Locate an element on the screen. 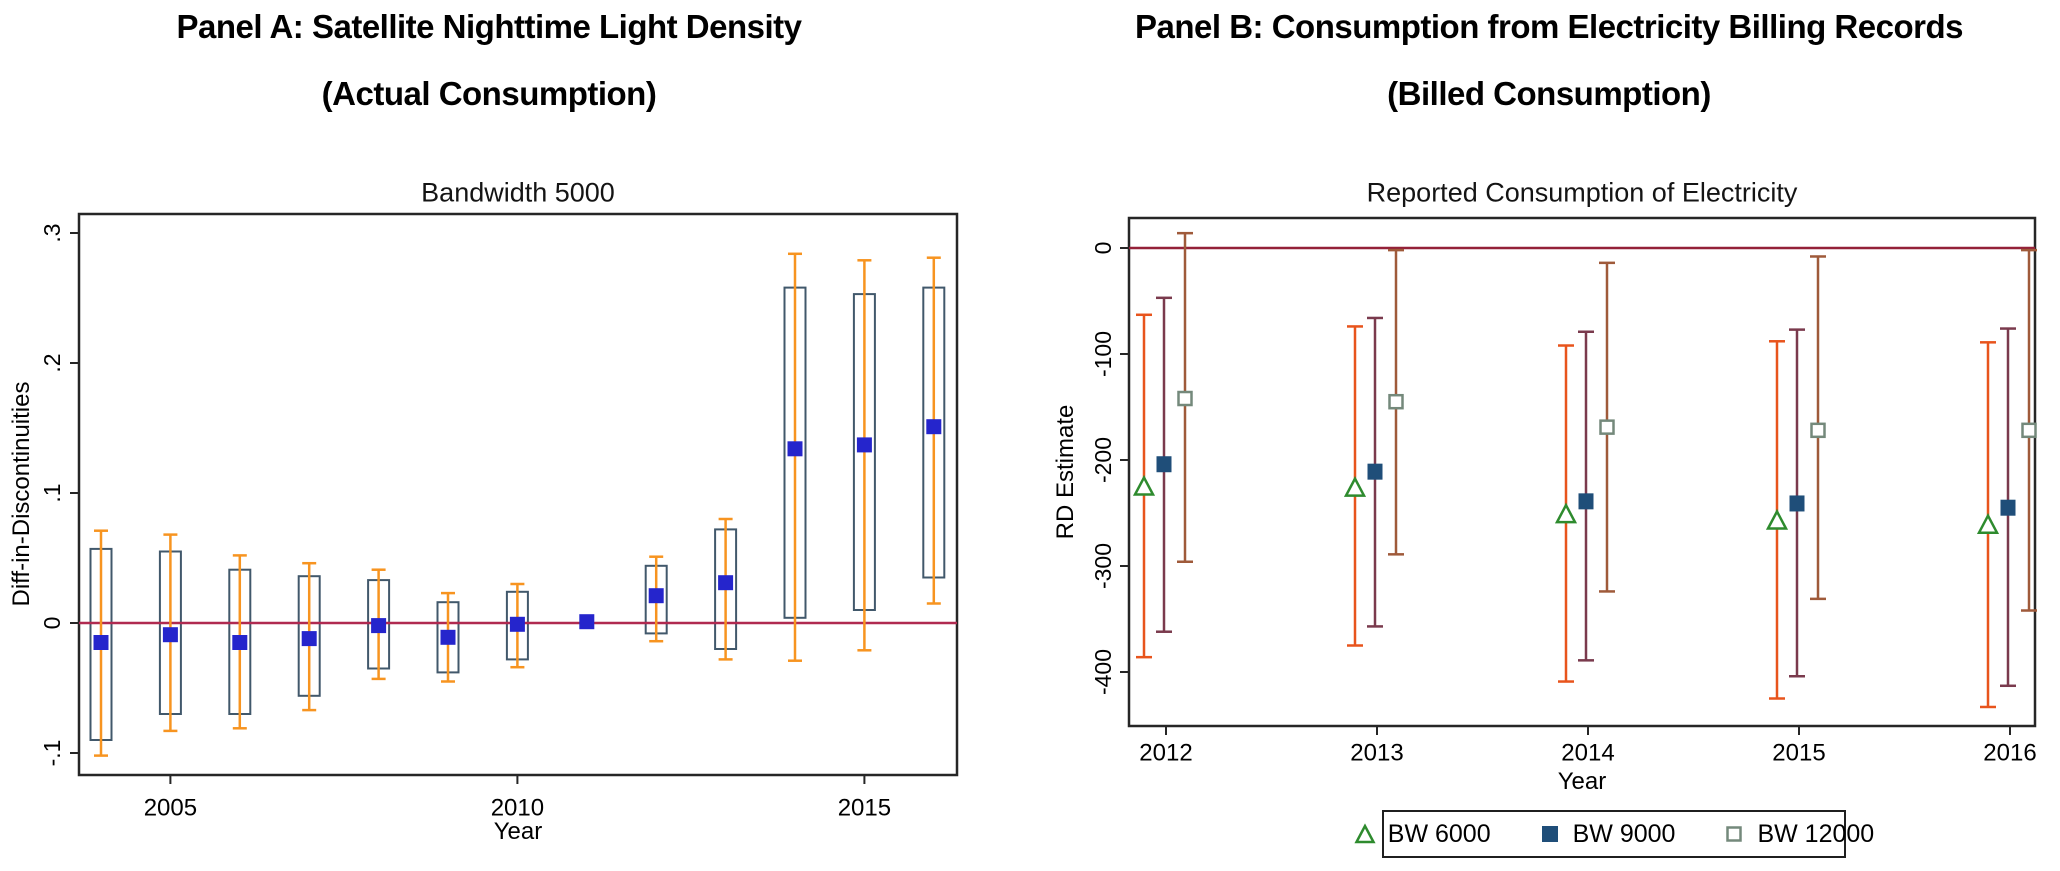 This screenshot has height=871, width=2060. legend-item-bw12000: BW 12000 is located at coordinates (1798, 834).